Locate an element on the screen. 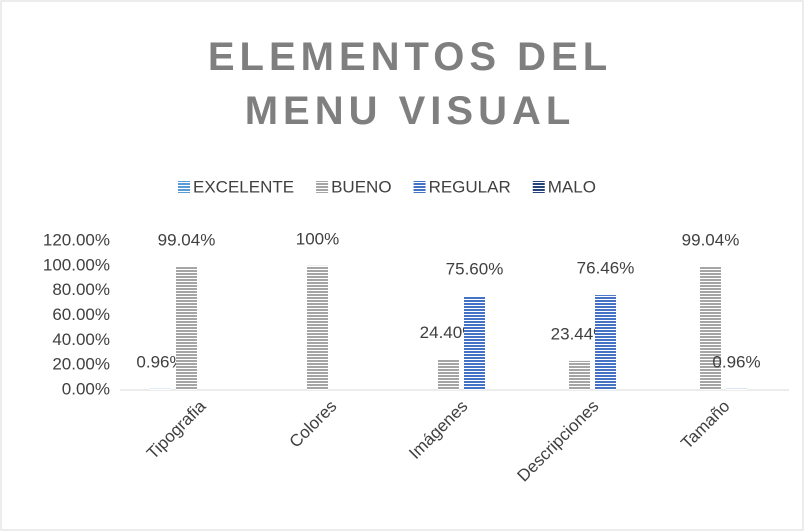 The height and width of the screenshot is (531, 804). data-label: 100% is located at coordinates (317, 238).